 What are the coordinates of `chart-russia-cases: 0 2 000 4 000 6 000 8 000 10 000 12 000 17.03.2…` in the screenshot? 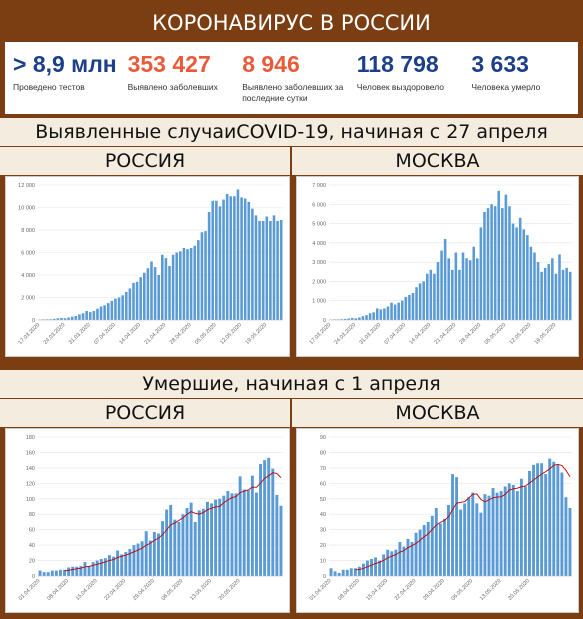 It's located at (147, 266).